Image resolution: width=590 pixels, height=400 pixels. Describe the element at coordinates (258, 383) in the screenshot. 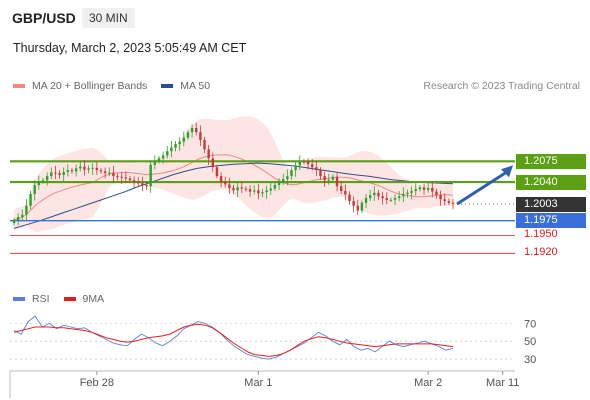

I see `x-tick-label: Mar 1` at that location.